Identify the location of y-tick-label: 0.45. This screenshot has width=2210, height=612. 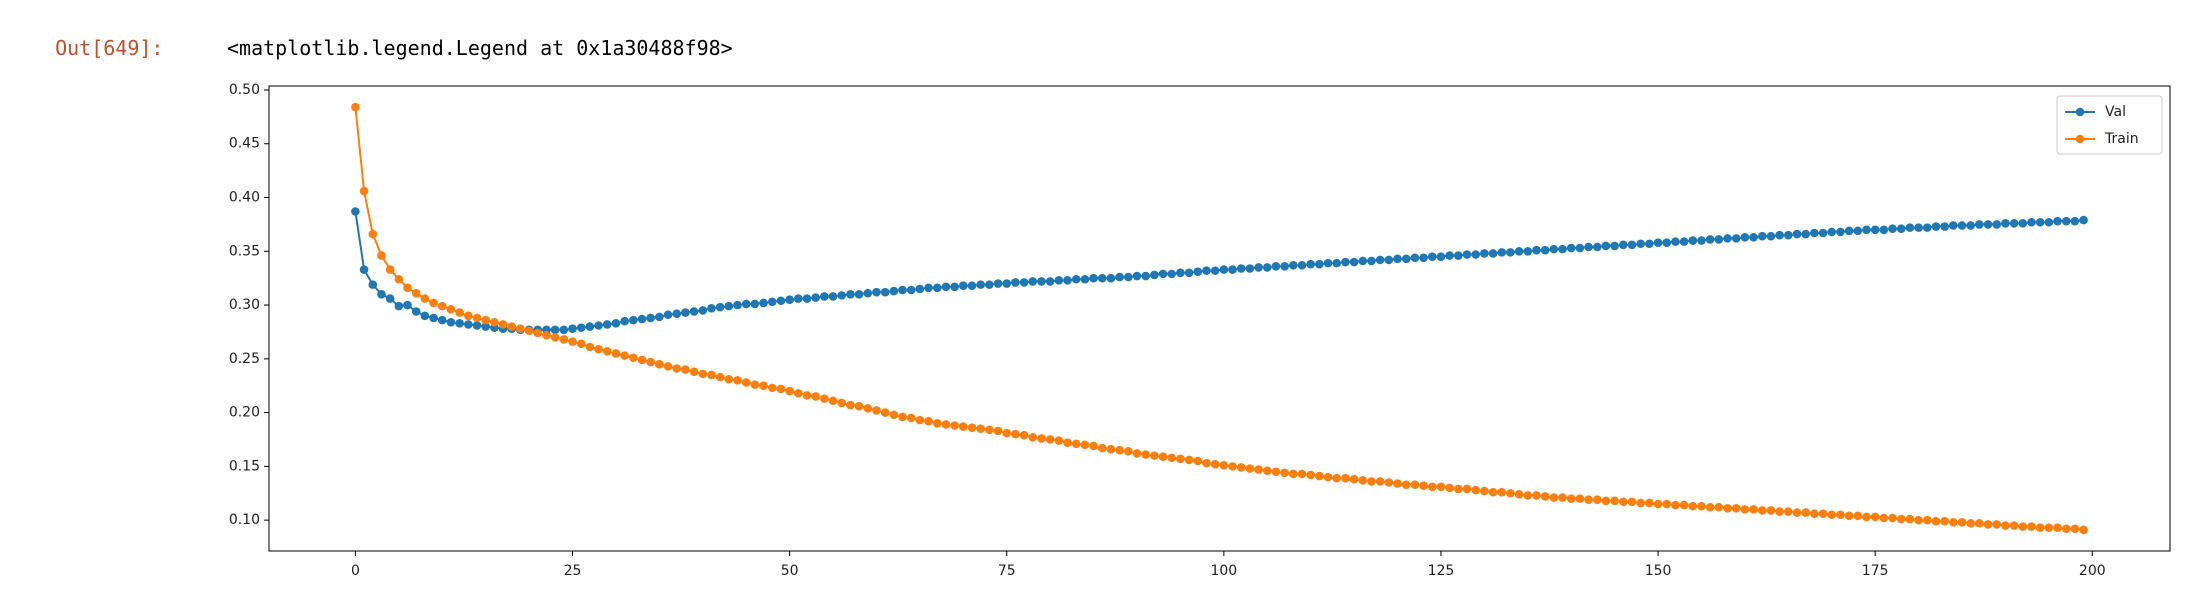
(244, 144).